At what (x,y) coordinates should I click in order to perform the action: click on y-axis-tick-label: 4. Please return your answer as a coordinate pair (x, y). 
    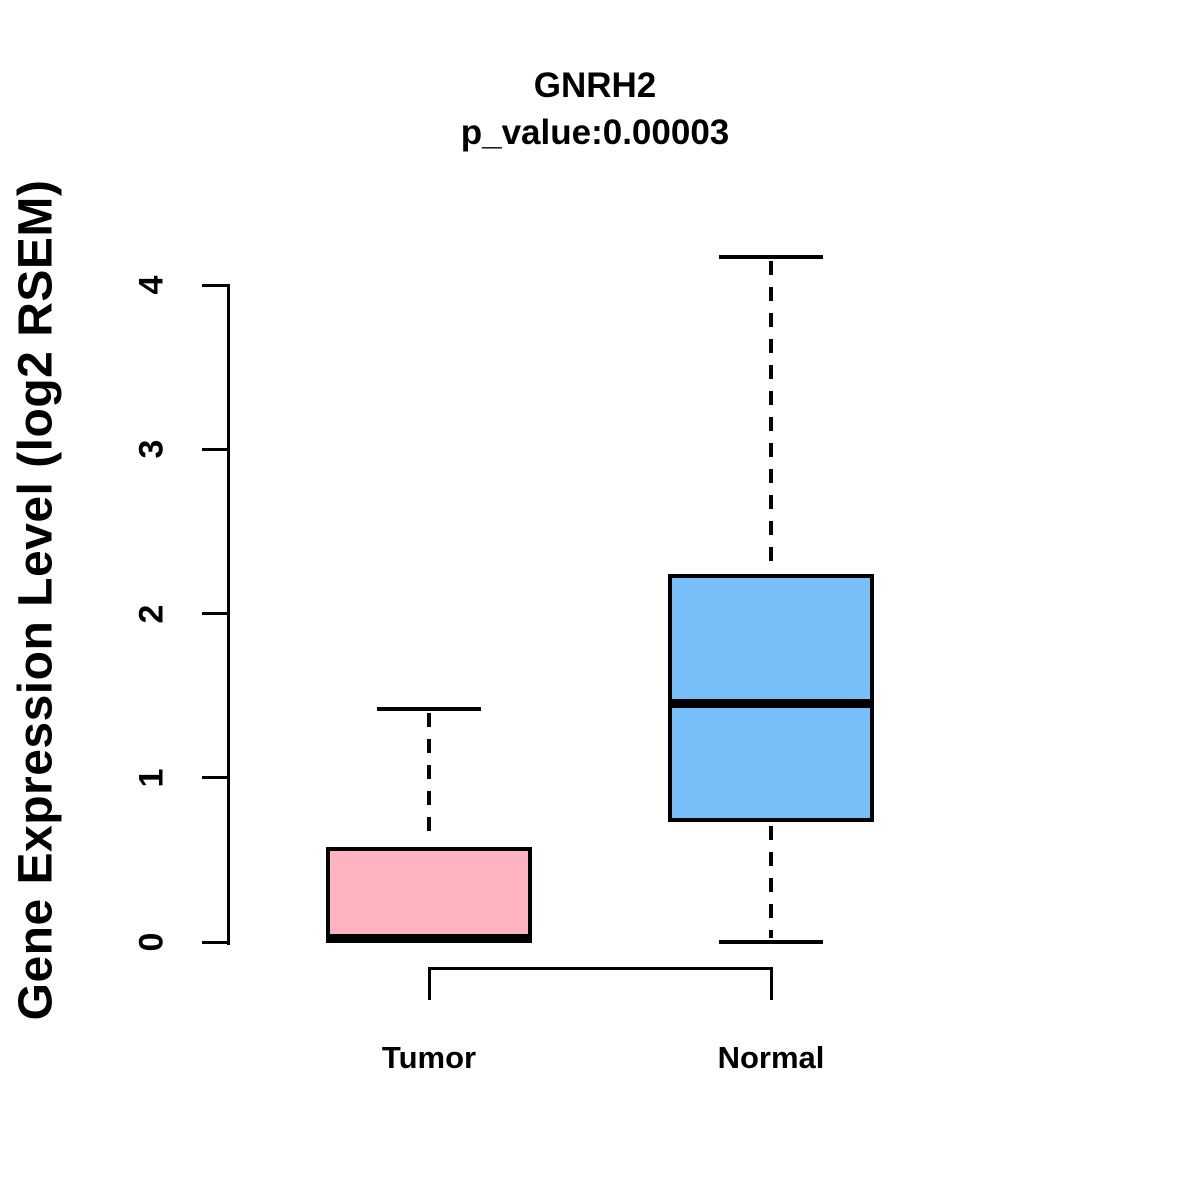
    Looking at the image, I should click on (151, 285).